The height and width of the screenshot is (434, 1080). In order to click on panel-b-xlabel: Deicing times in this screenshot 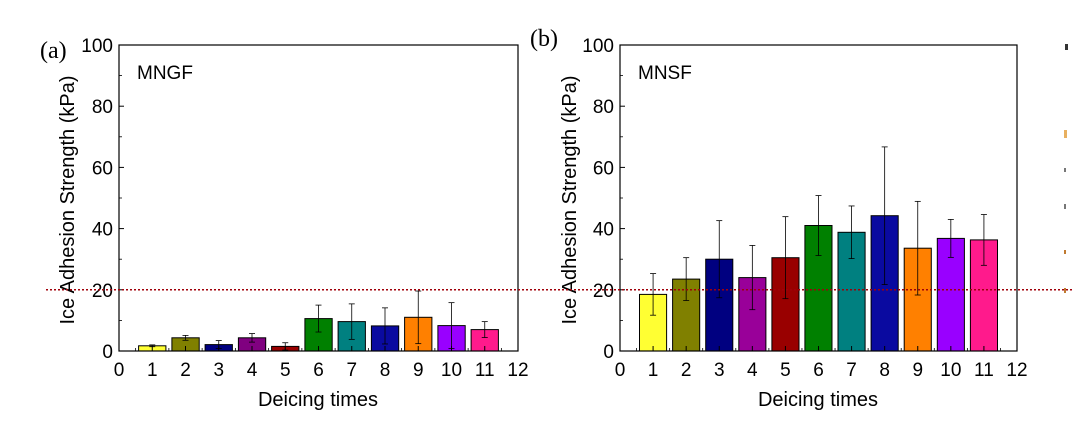, I will do `click(818, 400)`.